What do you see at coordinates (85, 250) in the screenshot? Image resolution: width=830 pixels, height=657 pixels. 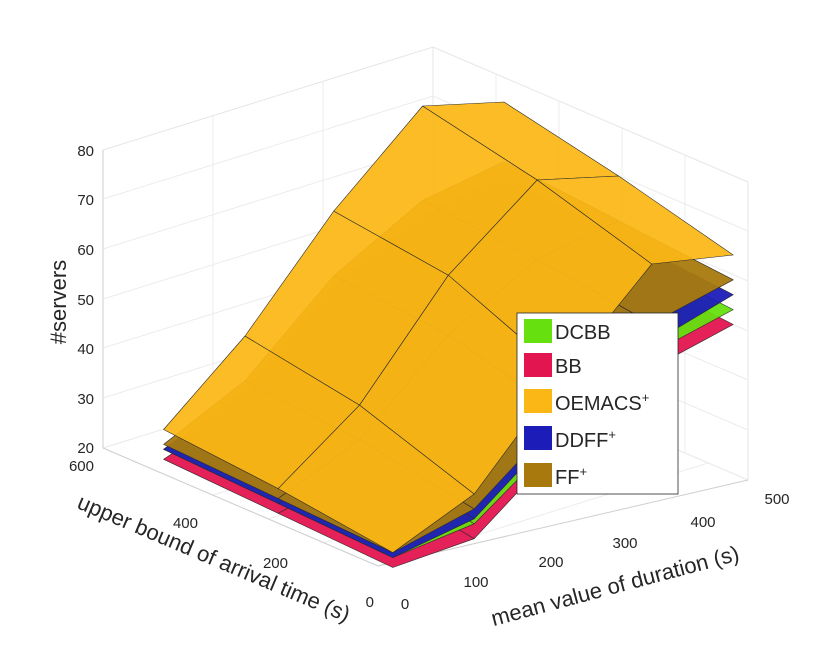 I see `z-tick-label: 60` at bounding box center [85, 250].